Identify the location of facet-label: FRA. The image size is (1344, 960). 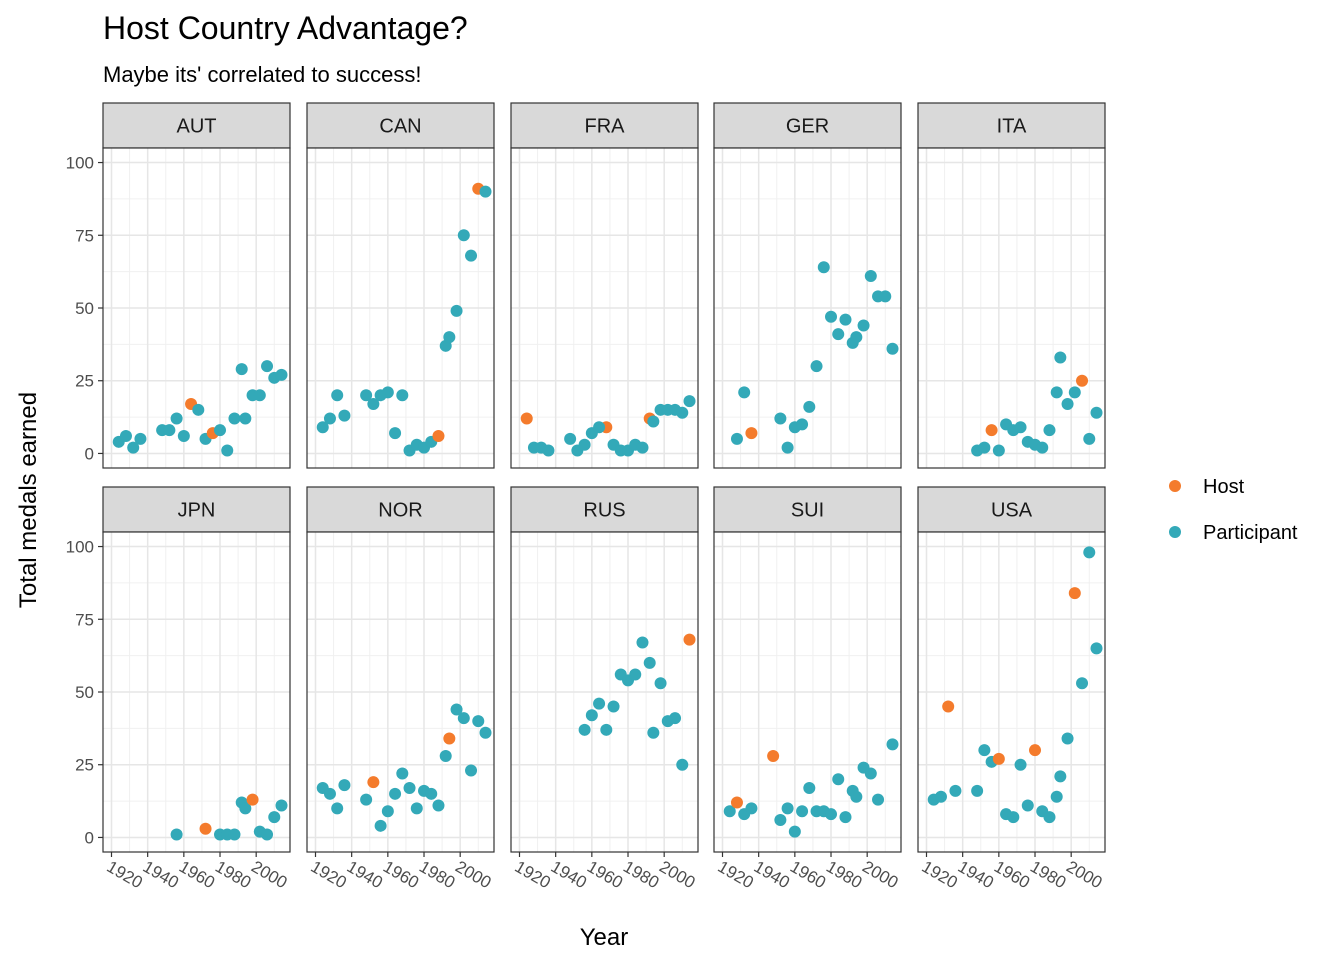
(605, 127).